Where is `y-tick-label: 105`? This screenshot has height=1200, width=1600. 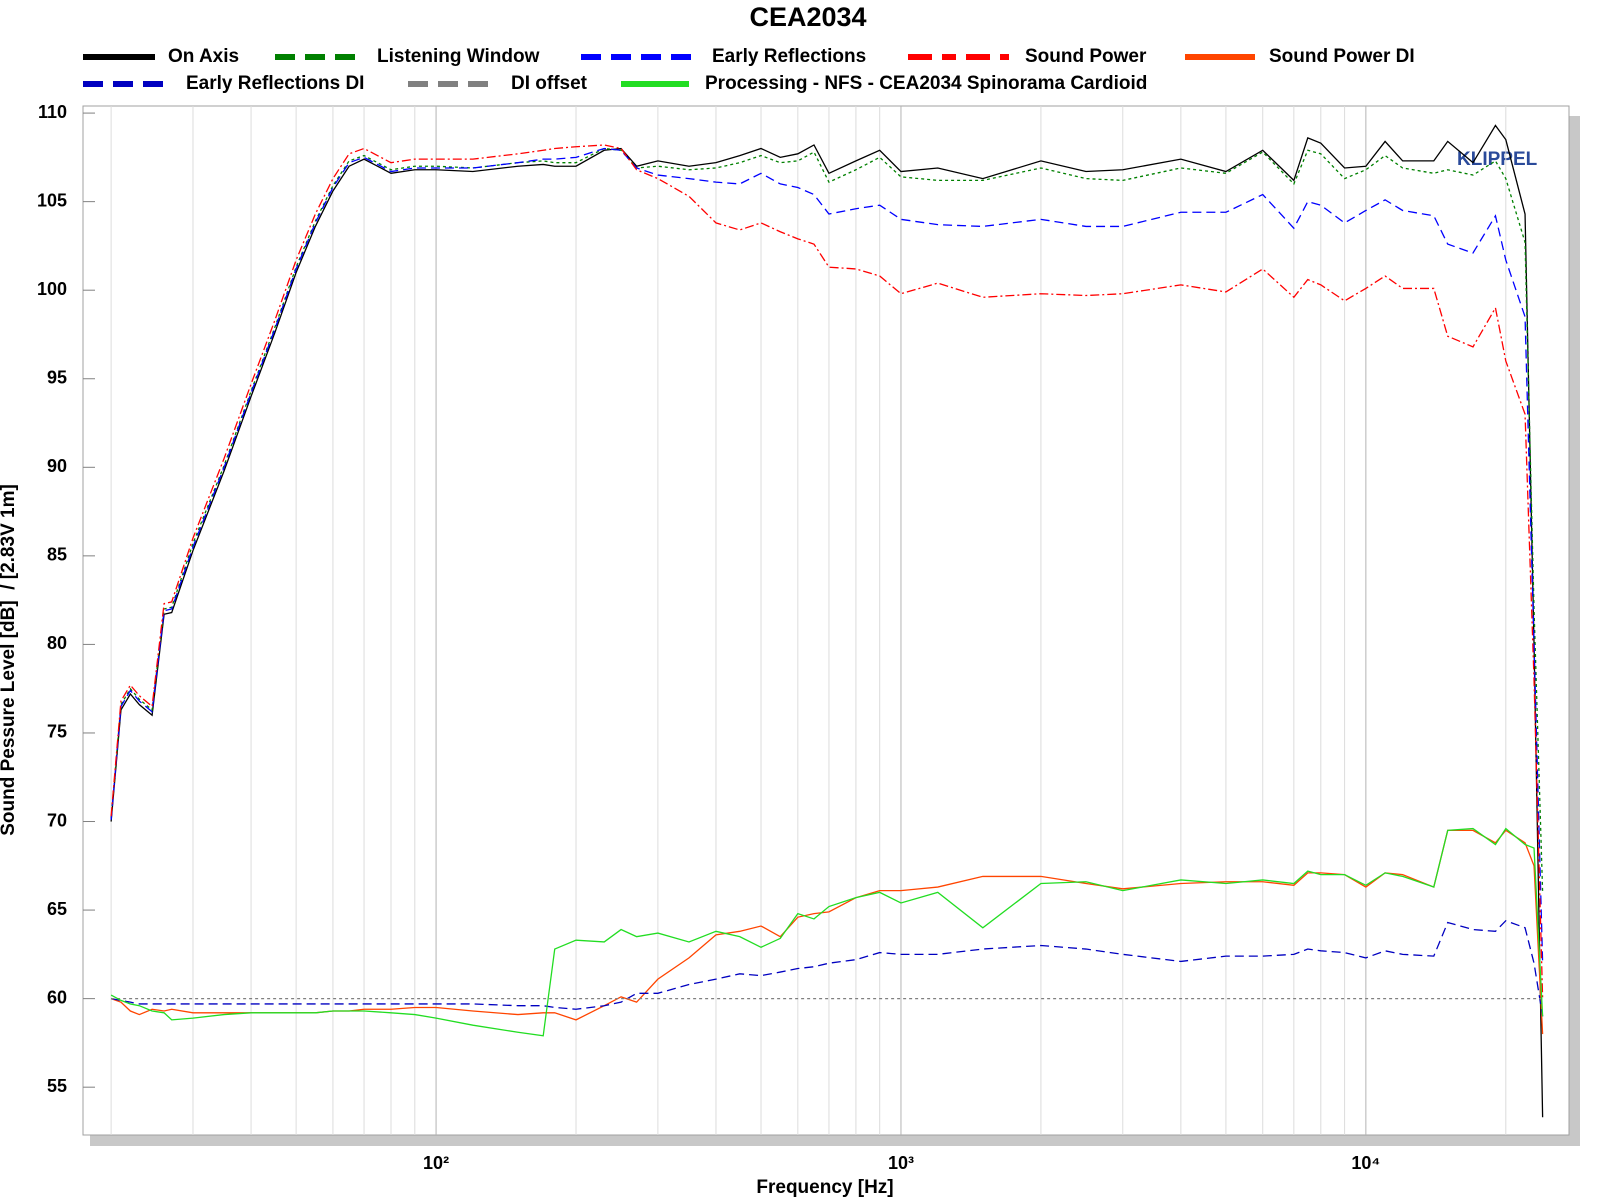
y-tick-label: 105 is located at coordinates (52, 200).